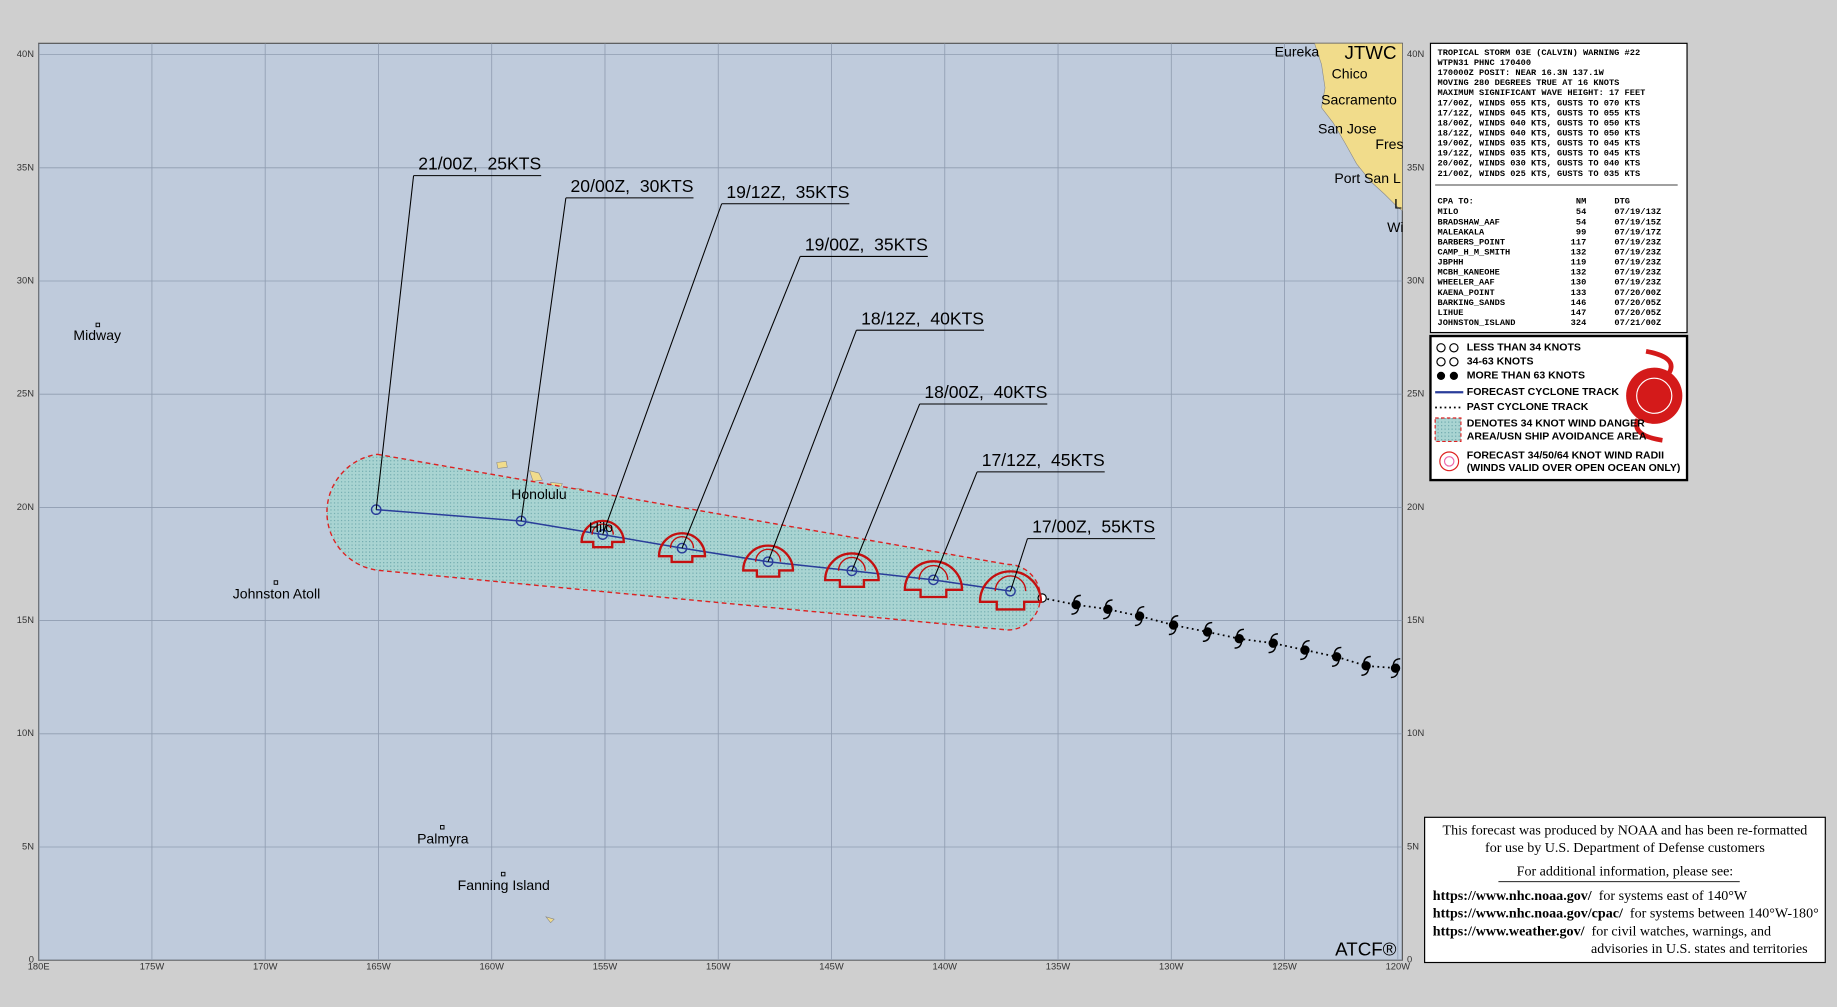  What do you see at coordinates (1413, 846) in the screenshot?
I see `y-tick-label: 5N` at bounding box center [1413, 846].